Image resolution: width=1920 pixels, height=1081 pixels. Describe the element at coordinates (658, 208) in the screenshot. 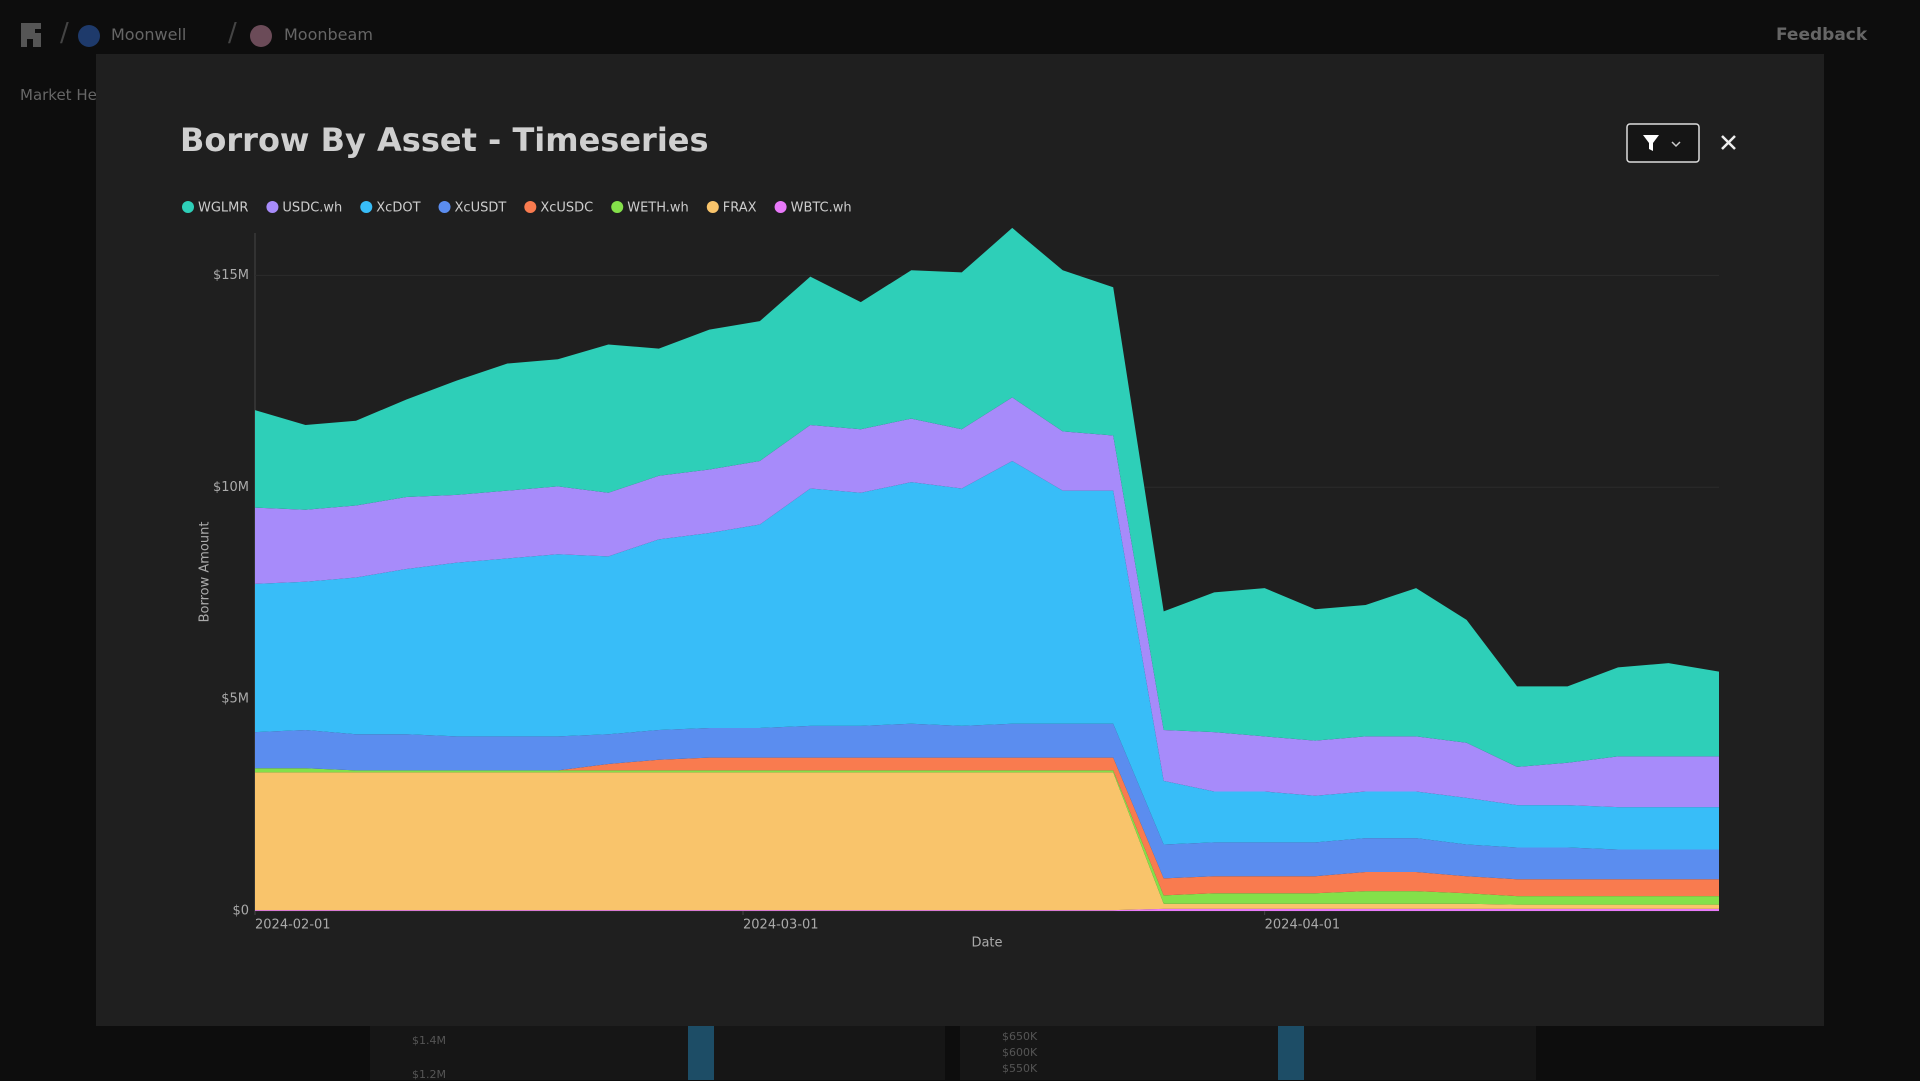

I see `legend-label: WETH.wh` at that location.